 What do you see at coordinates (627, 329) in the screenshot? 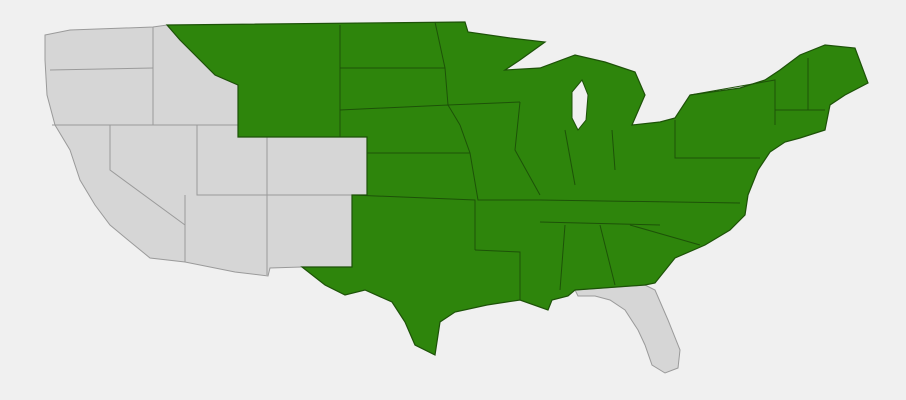
I see `florida` at bounding box center [627, 329].